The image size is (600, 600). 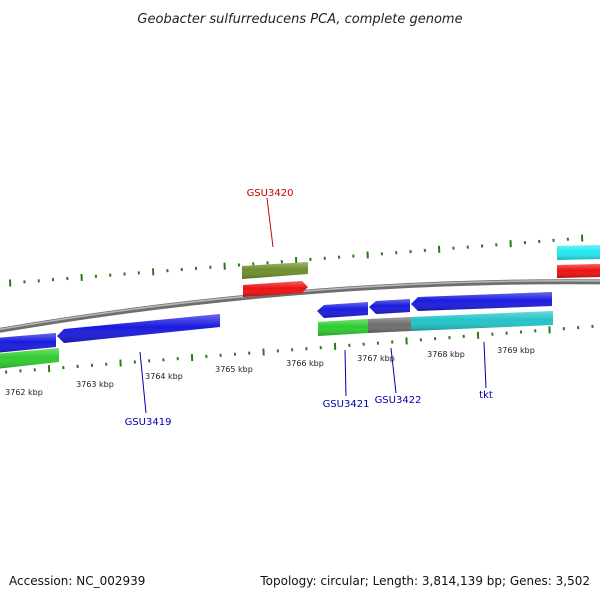 I want to click on tick-label-3769: 3769 kbp, so click(x=516, y=350).